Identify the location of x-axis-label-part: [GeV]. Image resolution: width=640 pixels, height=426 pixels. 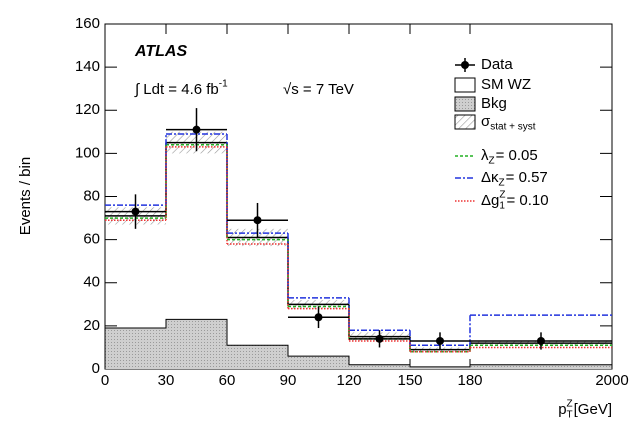
(593, 409).